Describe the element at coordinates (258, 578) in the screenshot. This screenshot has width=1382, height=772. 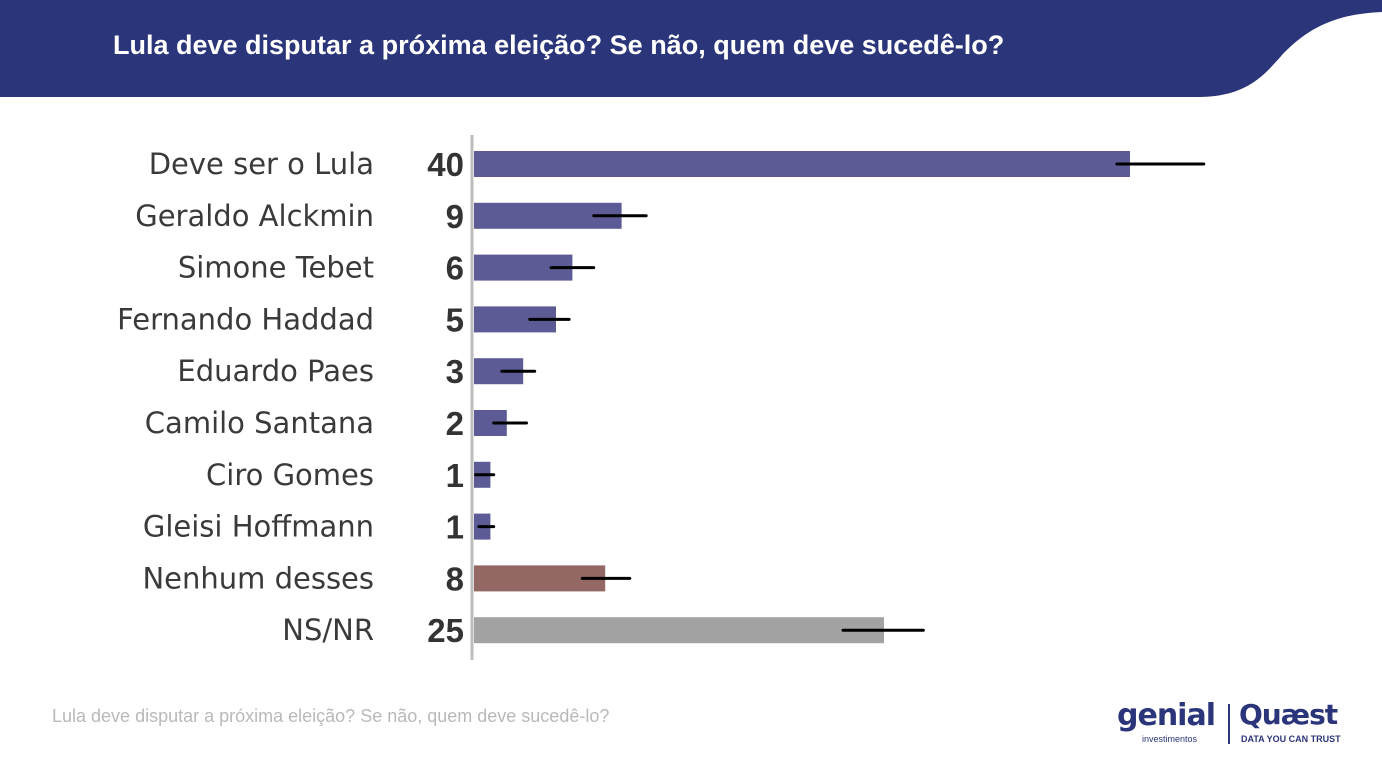
I see `category-label: Nenhum desses` at that location.